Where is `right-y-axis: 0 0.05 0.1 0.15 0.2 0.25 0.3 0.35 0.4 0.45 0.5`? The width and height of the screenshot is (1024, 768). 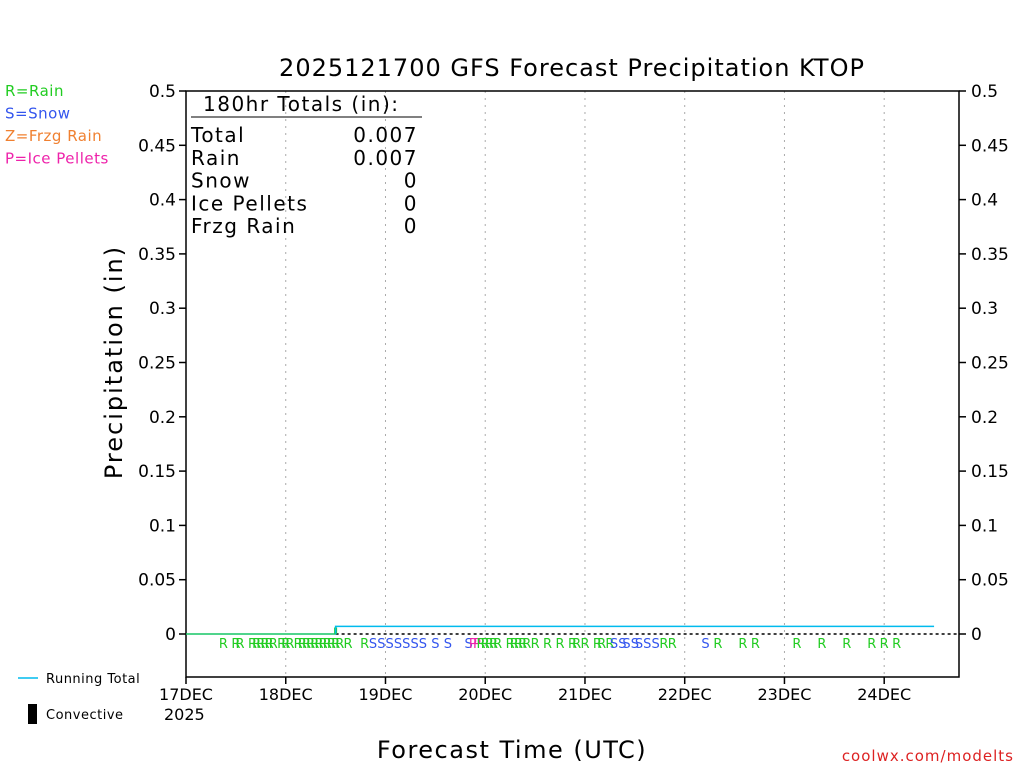
right-y-axis: 0 0.05 0.1 0.15 0.2 0.25 0.3 0.35 0.4 0.45 0.5 is located at coordinates (984, 363).